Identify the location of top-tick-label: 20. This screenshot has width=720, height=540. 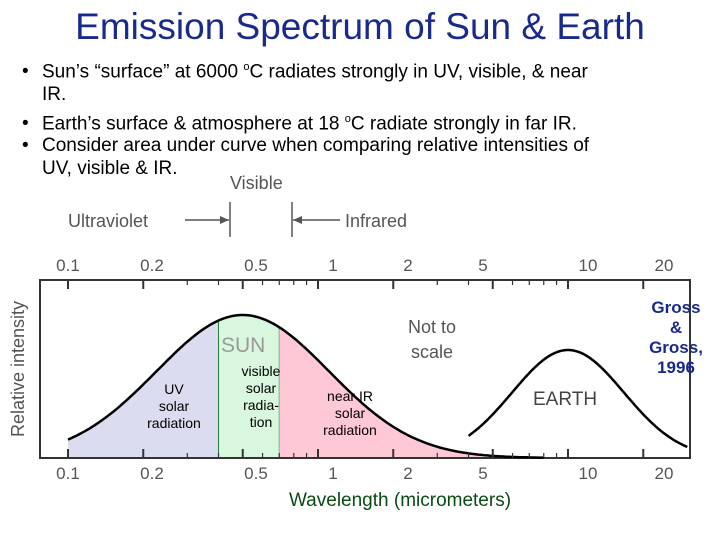
(664, 265).